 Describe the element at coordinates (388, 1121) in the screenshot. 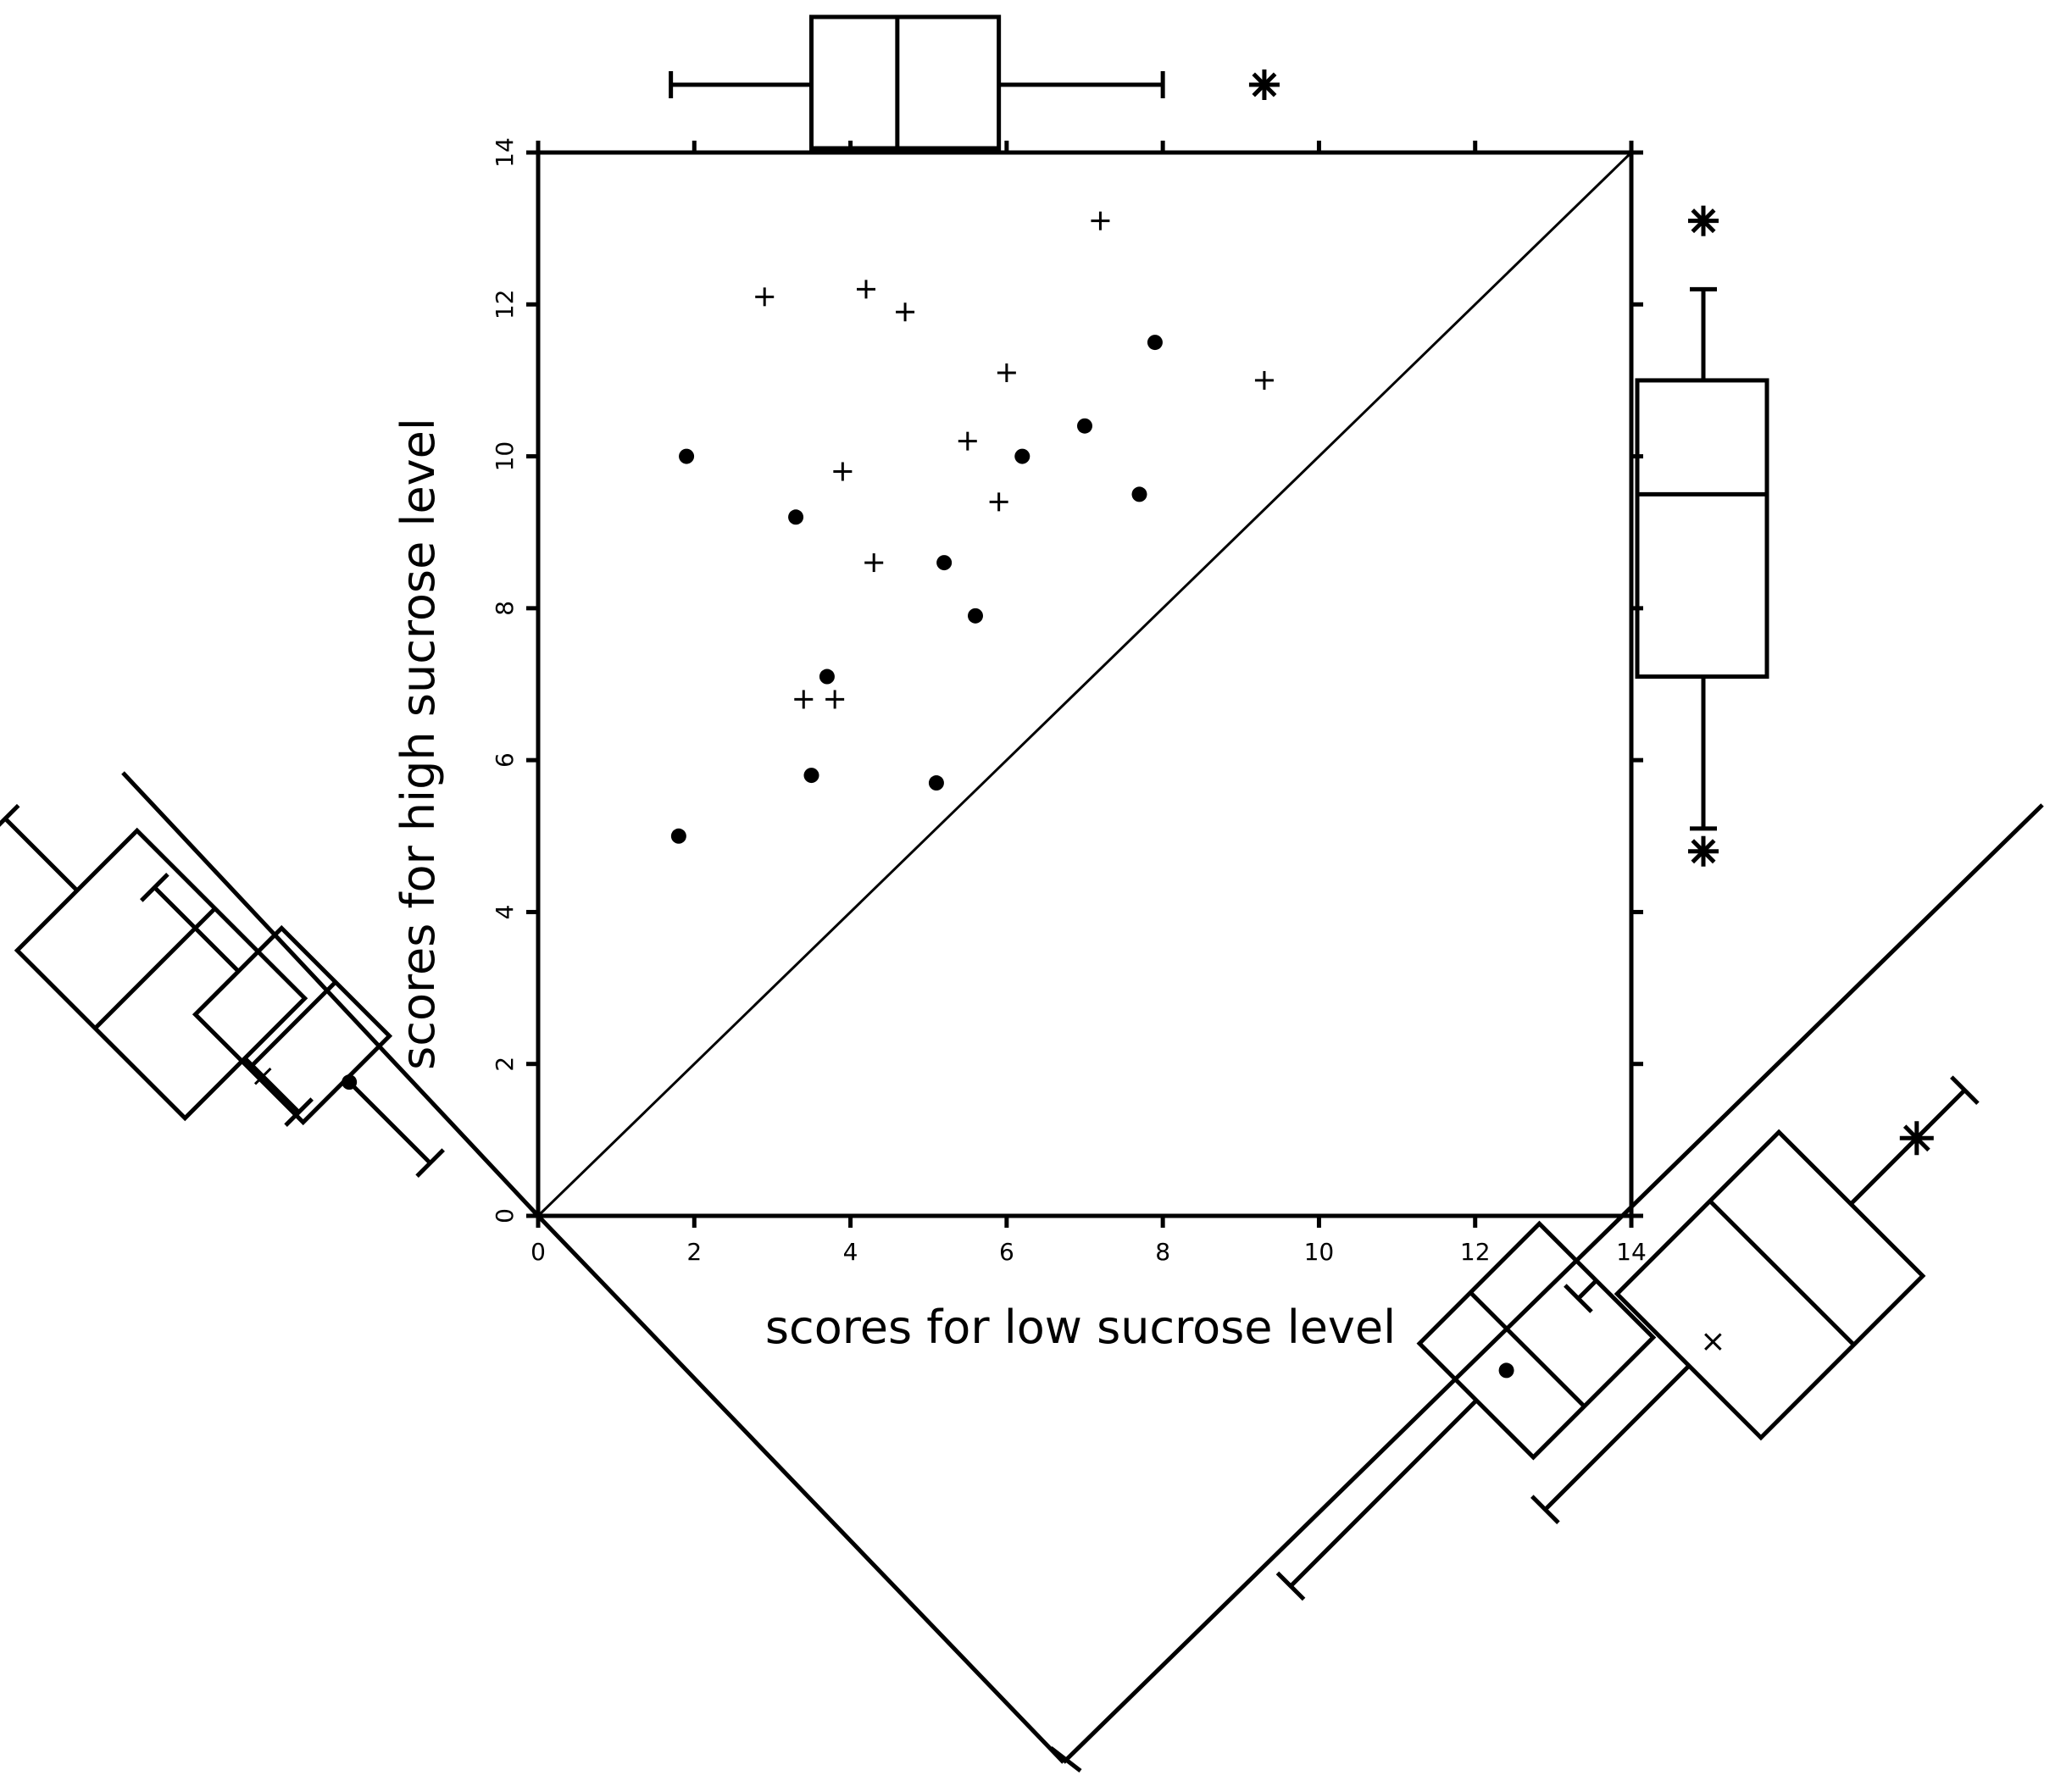

I see `left-diag-inner-box-whisker-high` at that location.